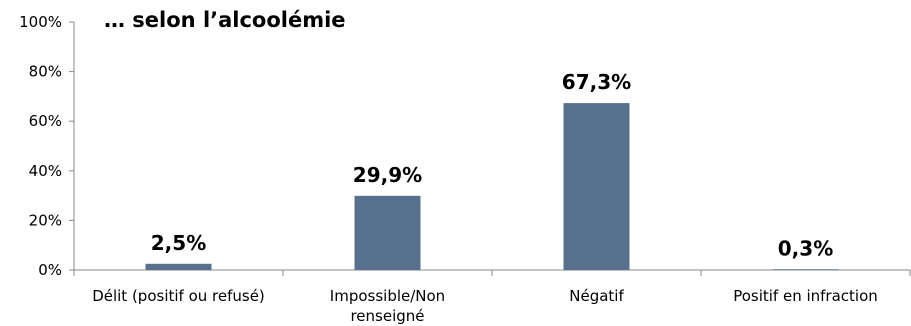 The image size is (911, 326). Describe the element at coordinates (387, 296) in the screenshot. I see `x-tick-label: Impossible/Non` at that location.